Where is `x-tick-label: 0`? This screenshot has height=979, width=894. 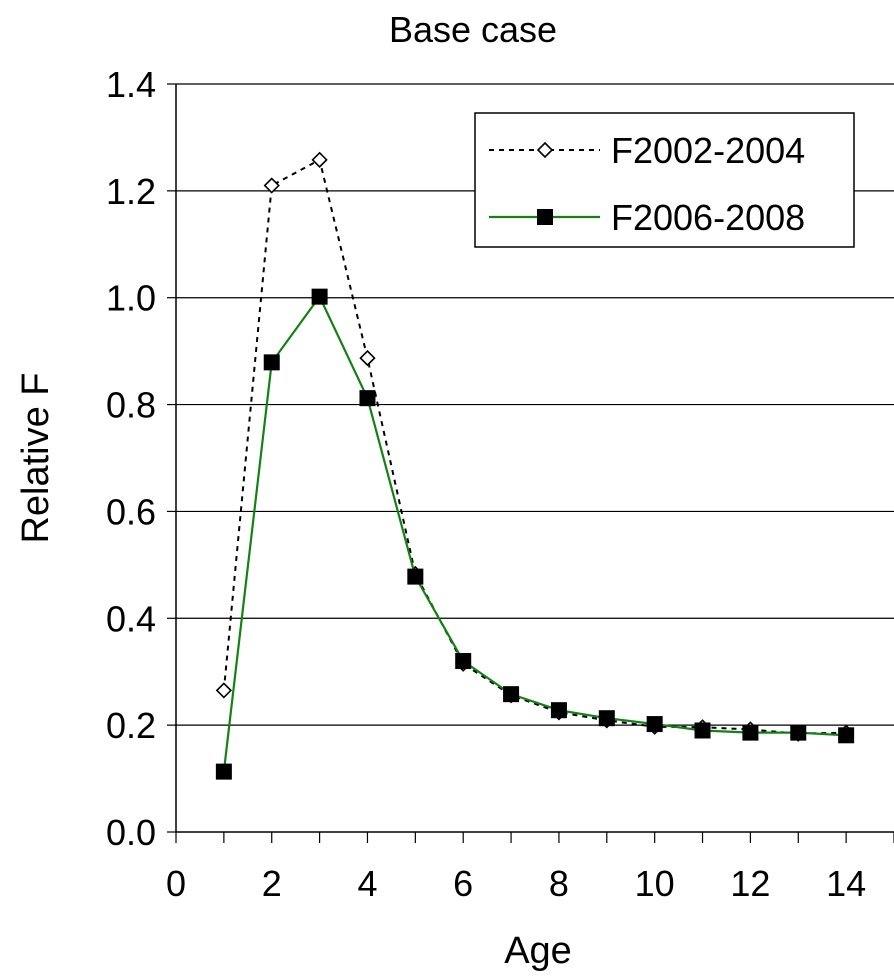 x-tick-label: 0 is located at coordinates (176, 883).